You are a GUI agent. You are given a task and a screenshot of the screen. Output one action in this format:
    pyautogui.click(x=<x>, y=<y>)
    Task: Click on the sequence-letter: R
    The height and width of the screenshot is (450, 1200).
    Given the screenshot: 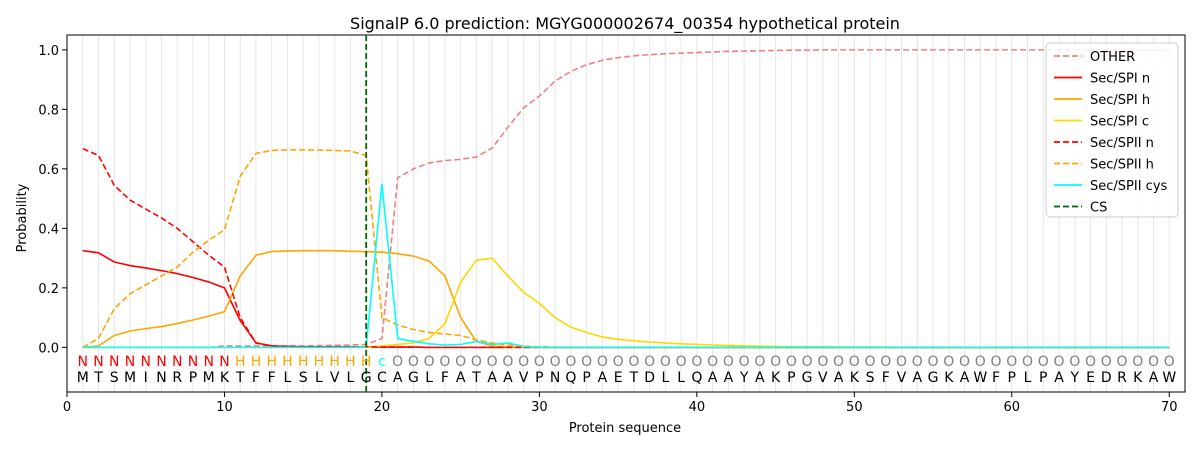 What is the action you would take?
    pyautogui.click(x=1122, y=378)
    